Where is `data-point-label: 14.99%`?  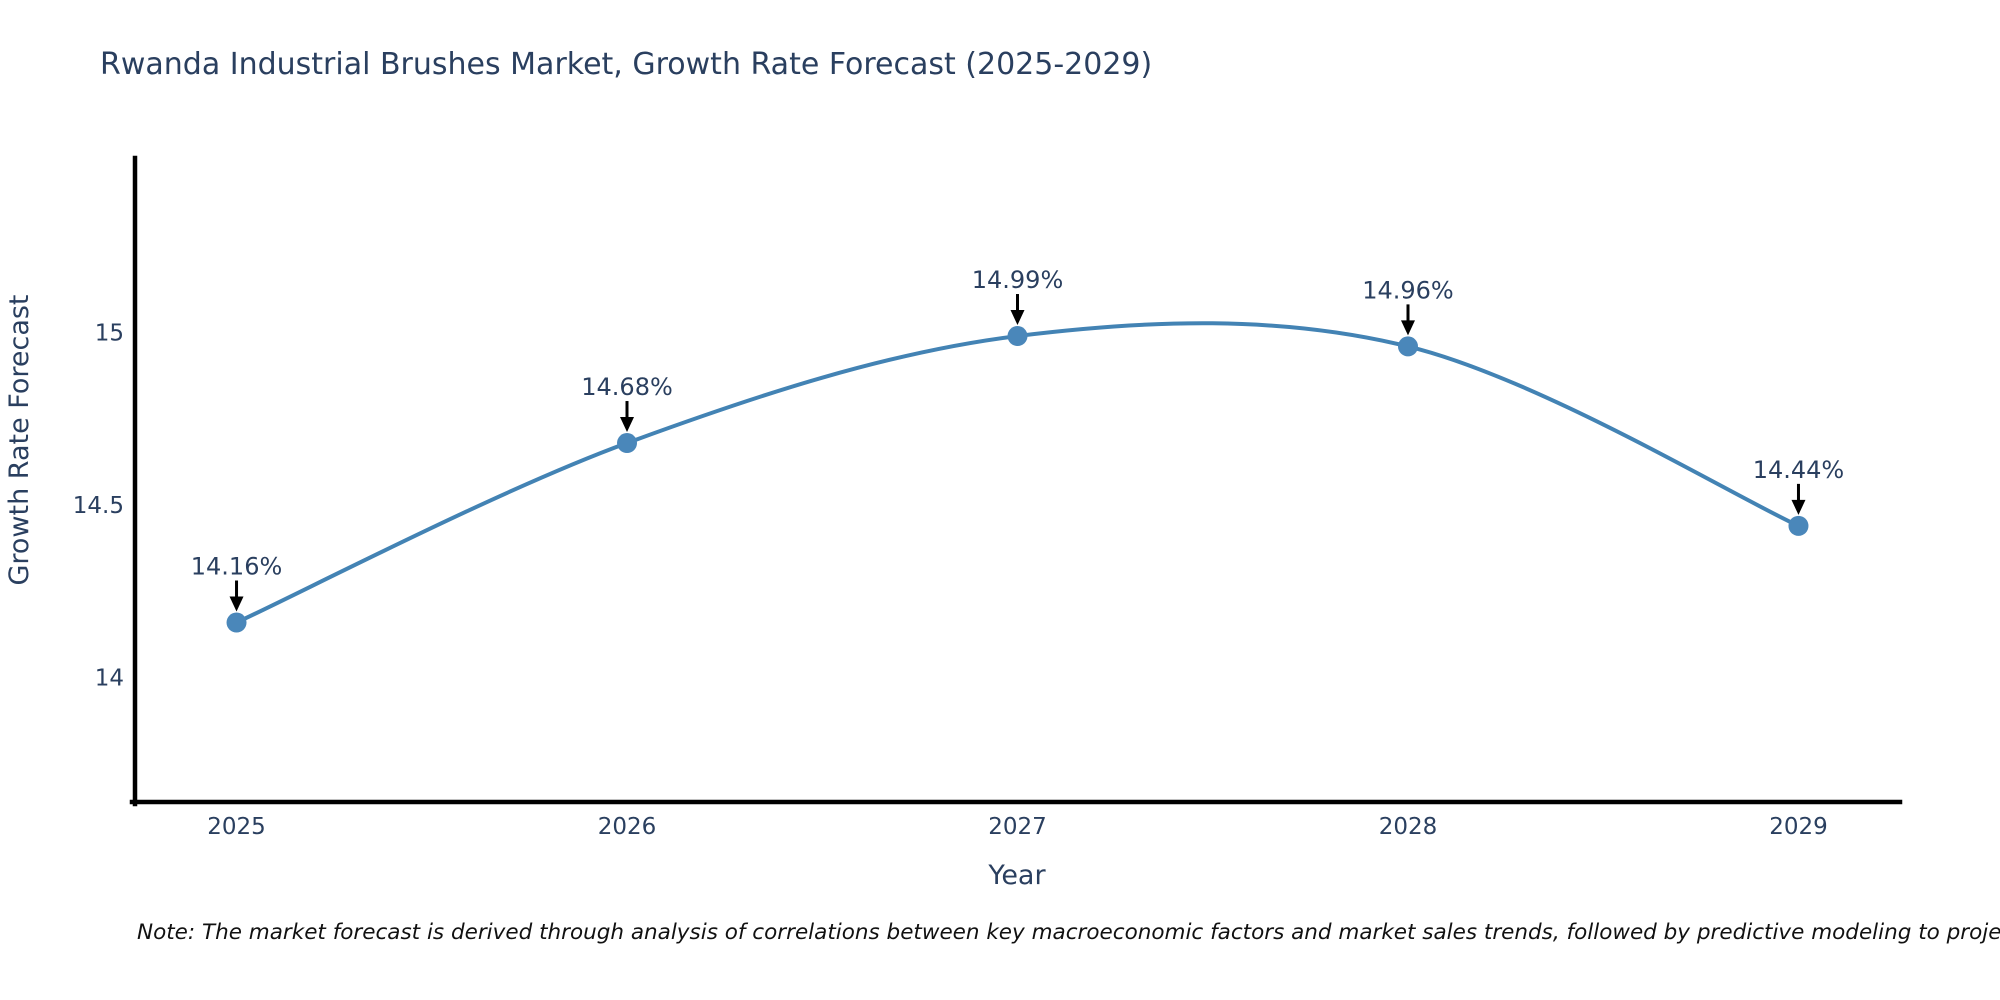
data-point-label: 14.99% is located at coordinates (1018, 280).